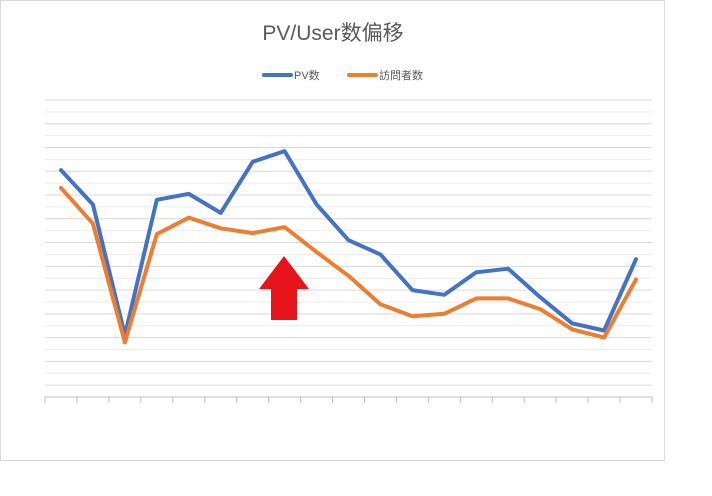 The height and width of the screenshot is (496, 712). I want to click on legend-label: PV数, so click(307, 75).